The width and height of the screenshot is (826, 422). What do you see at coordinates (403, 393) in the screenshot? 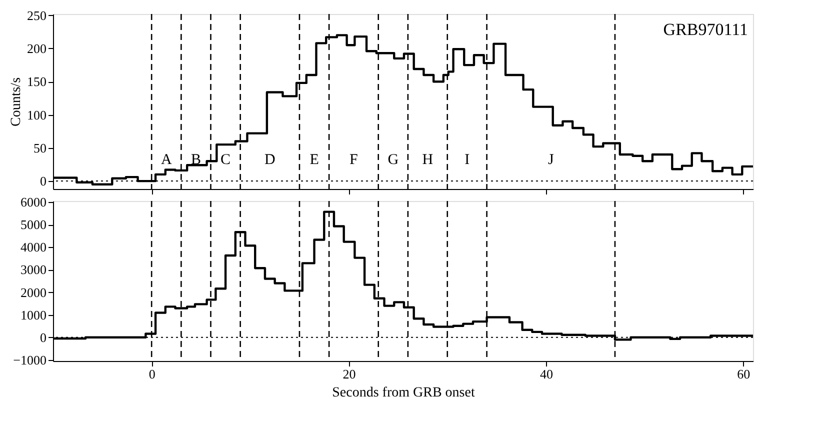
I see `x-axis-title: Seconds from GRB onset` at bounding box center [403, 393].